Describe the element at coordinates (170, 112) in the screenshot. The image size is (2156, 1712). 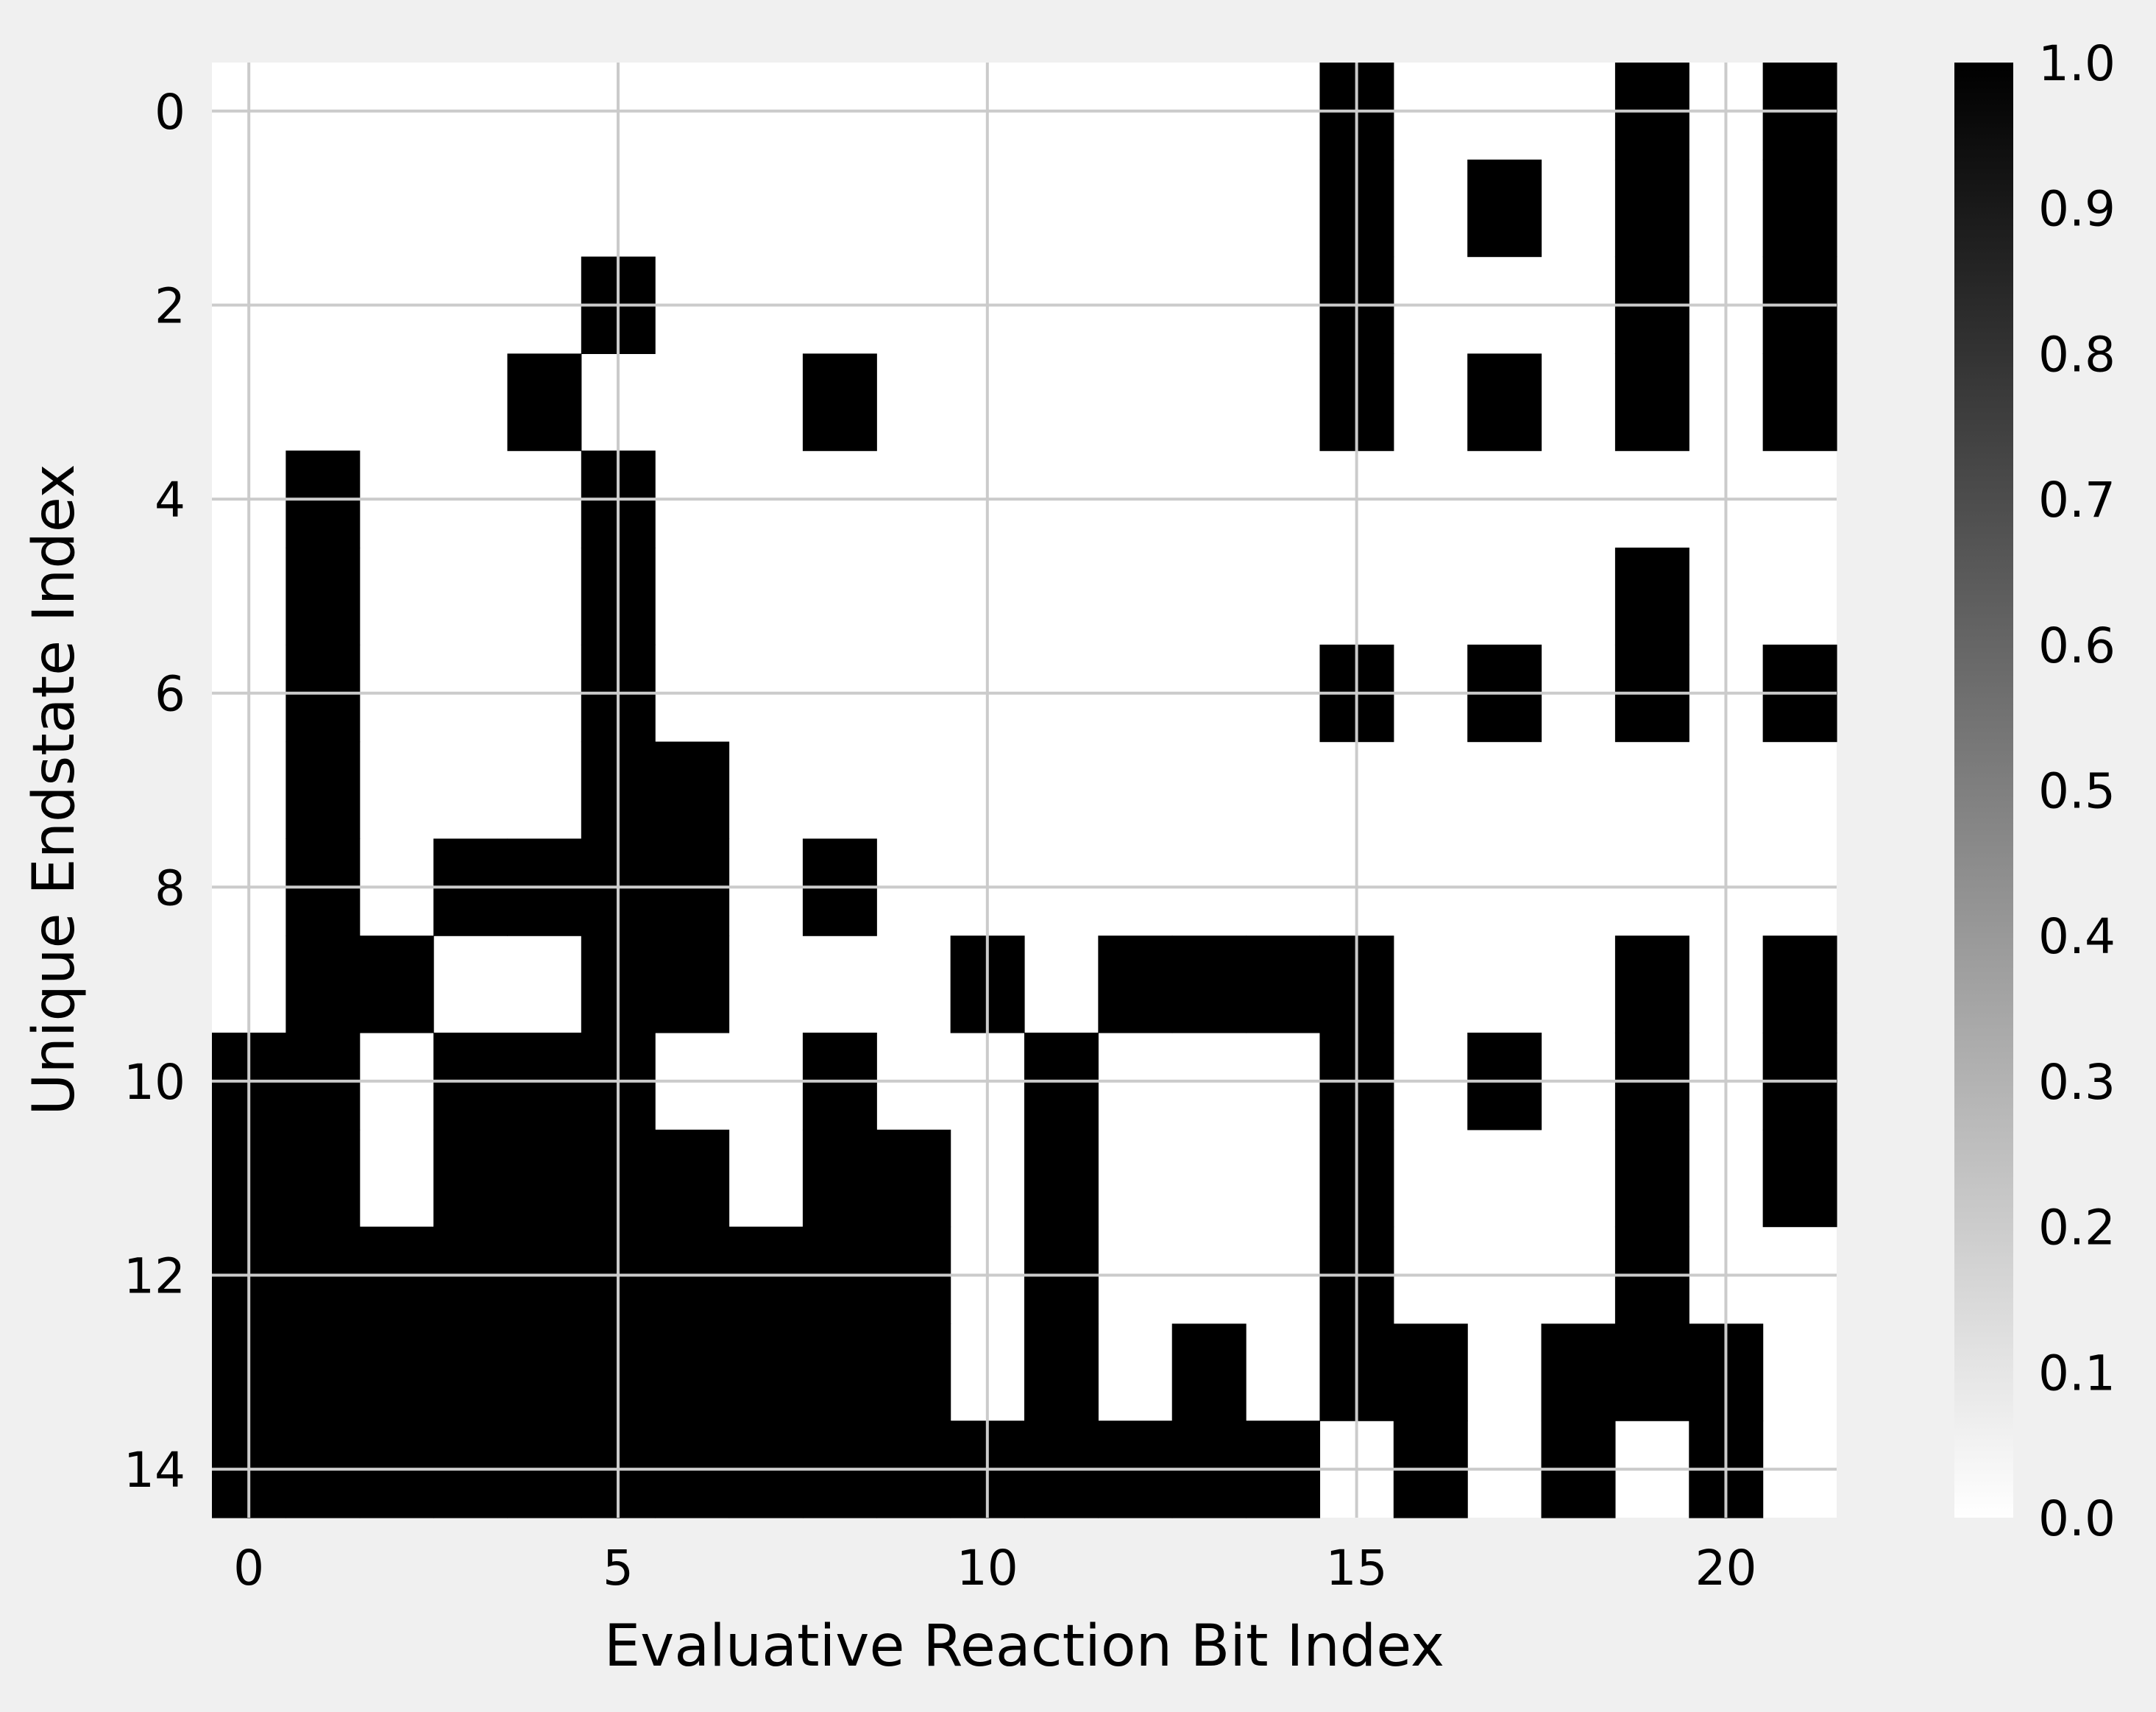
I see `y-tick-label-0: 0` at that location.